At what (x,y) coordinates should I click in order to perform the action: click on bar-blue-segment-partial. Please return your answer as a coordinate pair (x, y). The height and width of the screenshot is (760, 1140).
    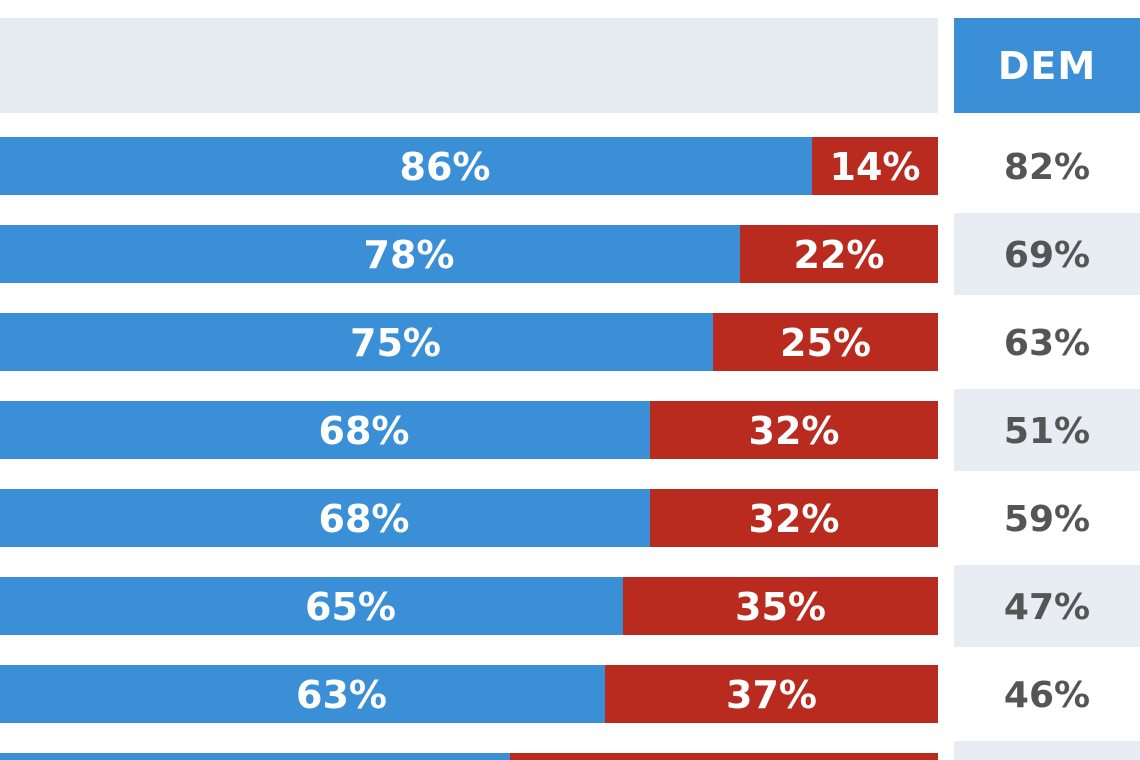
    Looking at the image, I should click on (255, 756).